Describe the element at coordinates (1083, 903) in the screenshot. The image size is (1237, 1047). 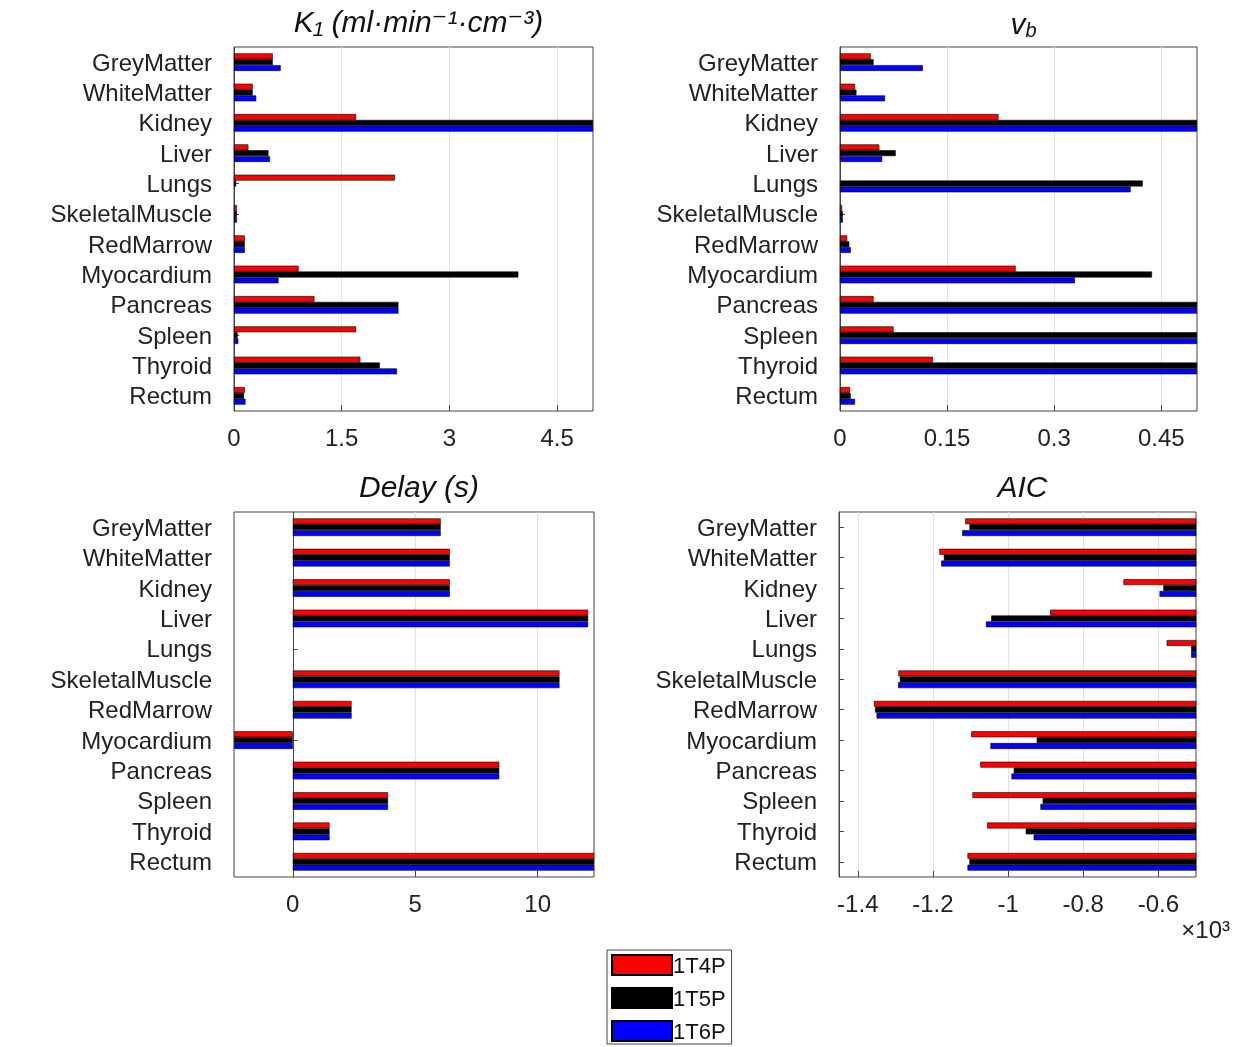
I see `x-tick-label: -0.8` at that location.